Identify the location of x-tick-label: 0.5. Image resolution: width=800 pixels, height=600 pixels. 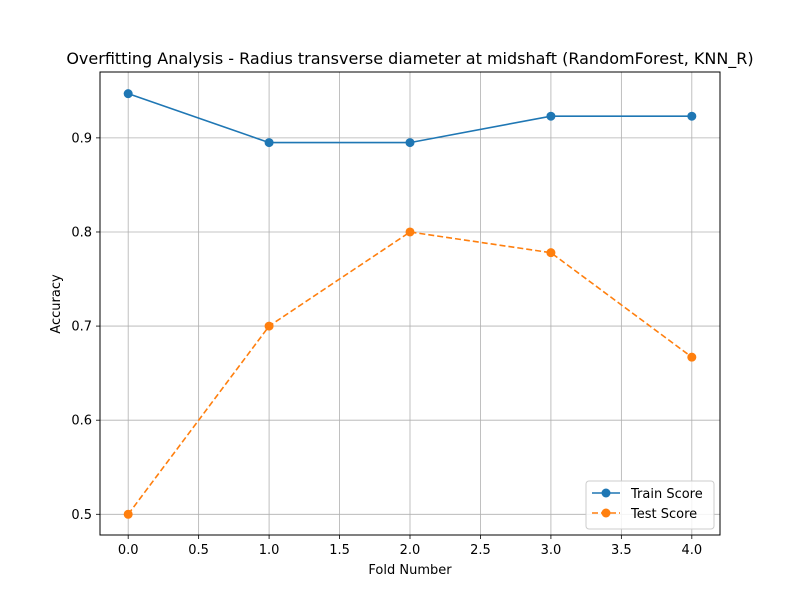
(198, 550).